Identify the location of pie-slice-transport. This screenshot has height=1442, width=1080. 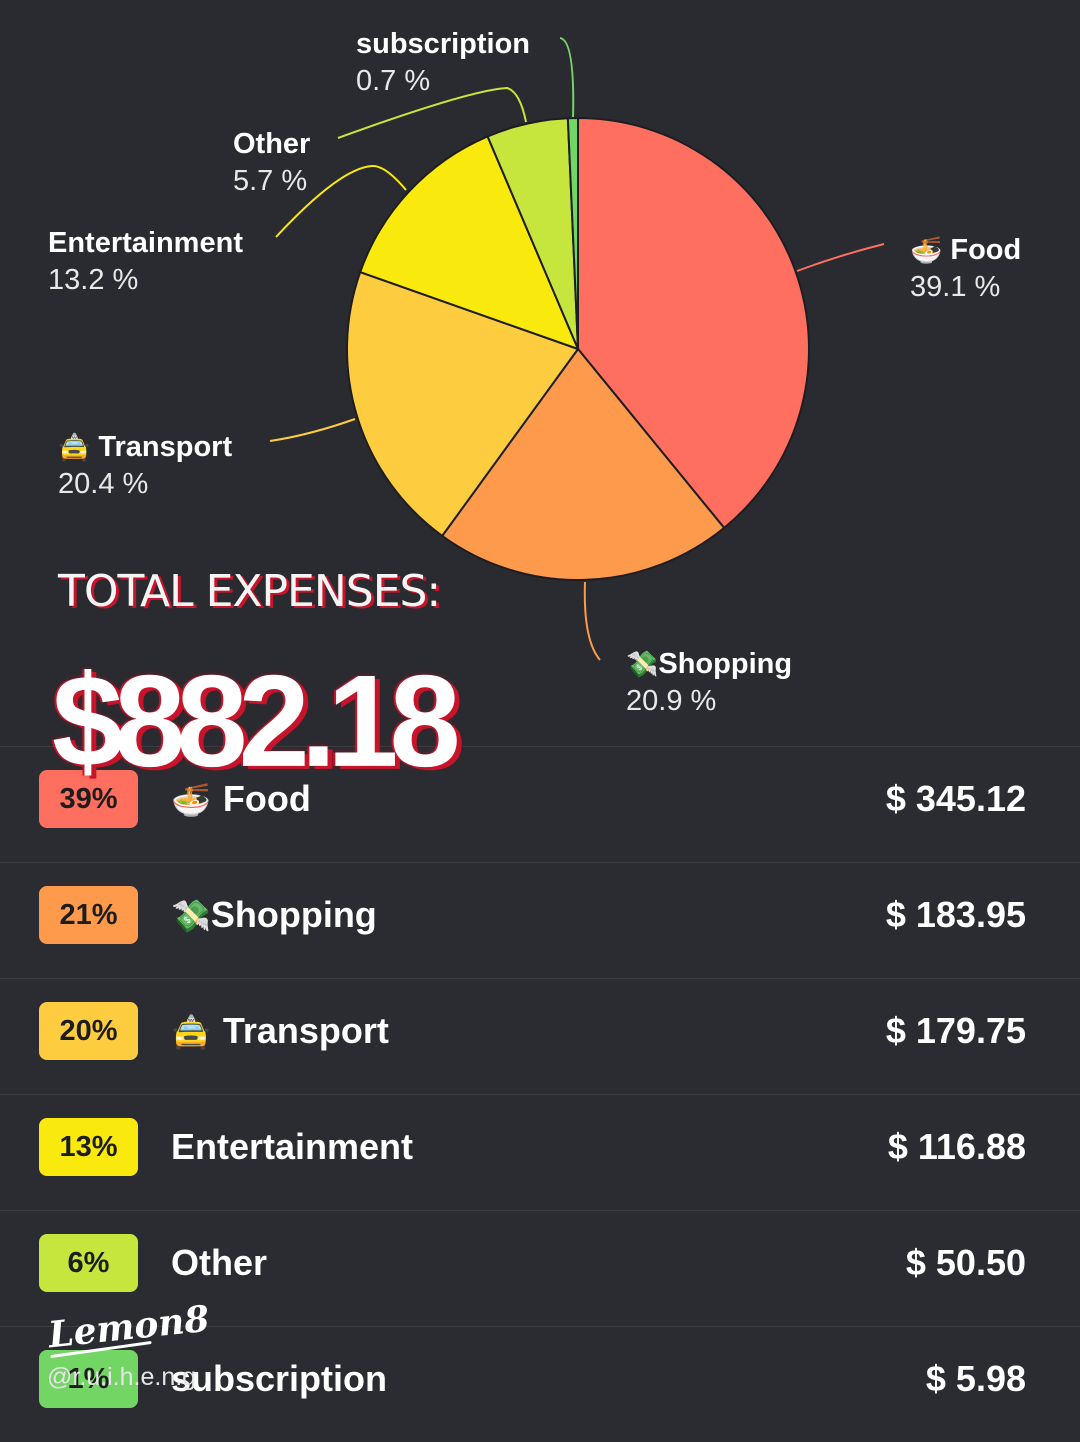
(463, 404).